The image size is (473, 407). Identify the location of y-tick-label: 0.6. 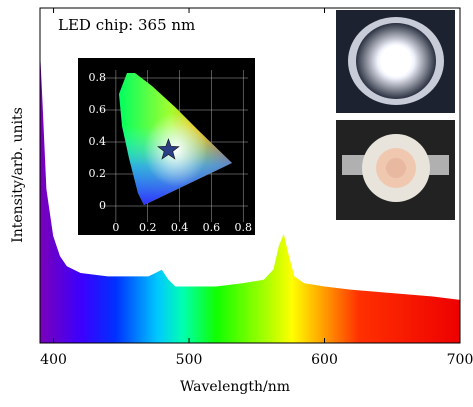
(98, 109).